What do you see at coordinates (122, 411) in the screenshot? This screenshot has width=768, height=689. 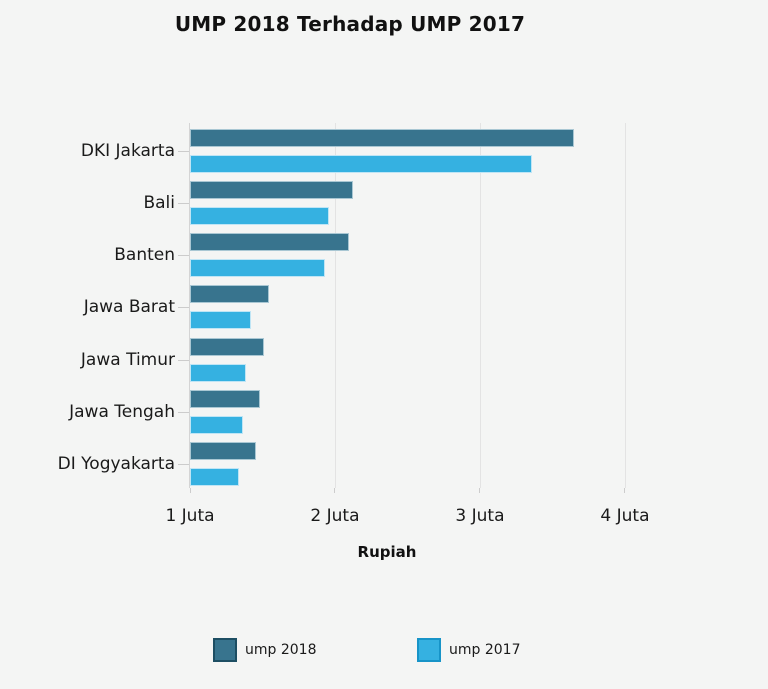 I see `y-axis-category-label: Jawa Tengah` at bounding box center [122, 411].